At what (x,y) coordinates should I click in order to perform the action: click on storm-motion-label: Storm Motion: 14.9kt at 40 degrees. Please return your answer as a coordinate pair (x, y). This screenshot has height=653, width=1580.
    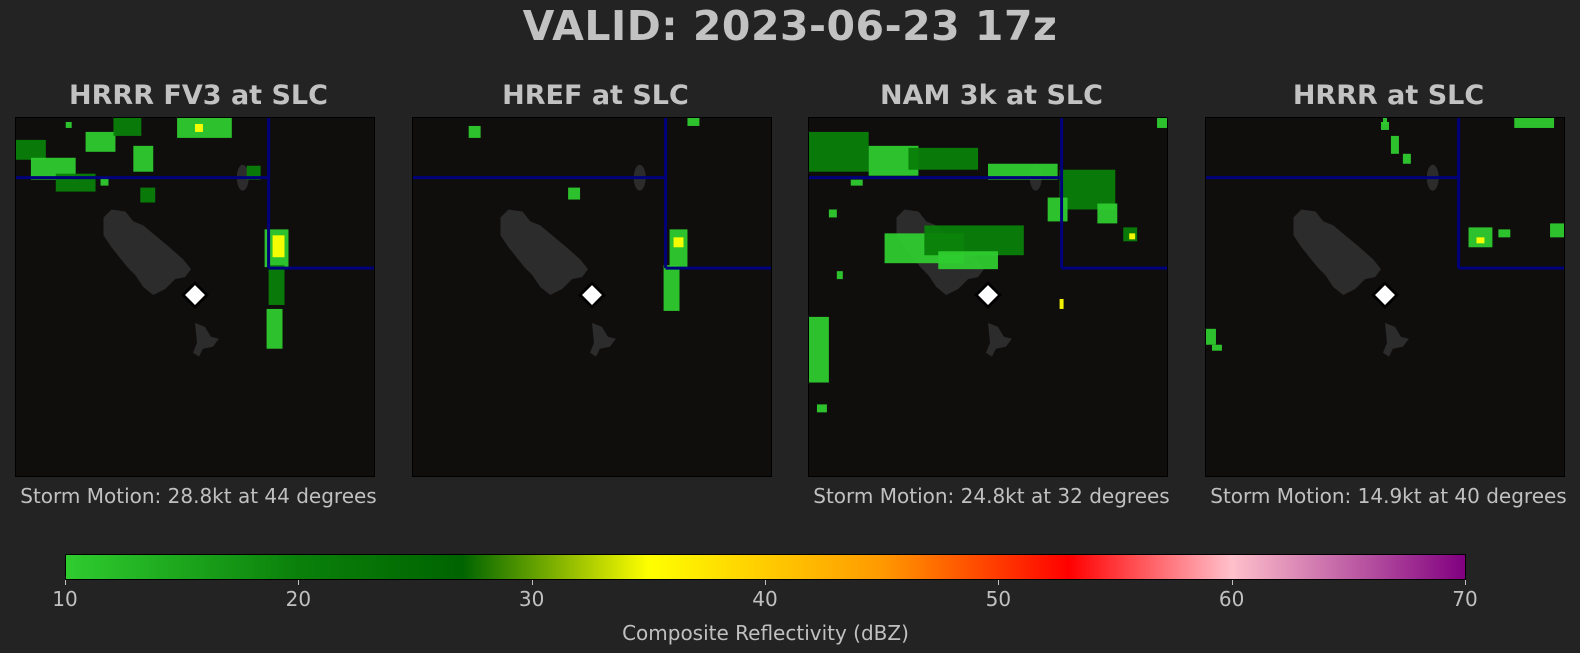
    Looking at the image, I should click on (1388, 496).